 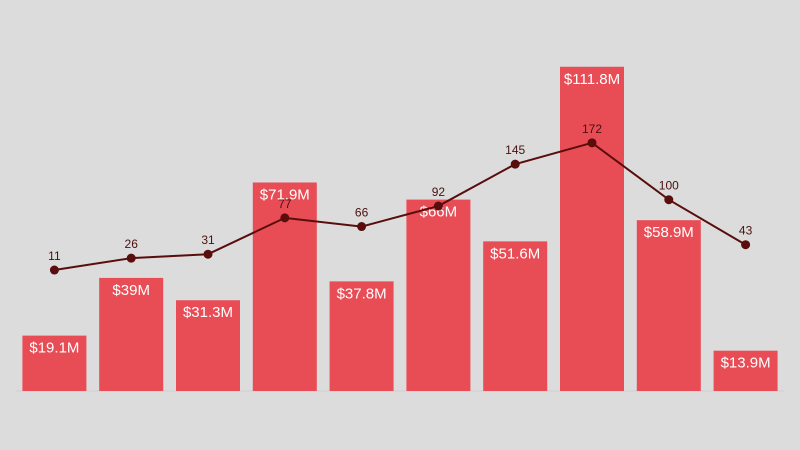 I want to click on line-value-label: 26, so click(x=132, y=244).